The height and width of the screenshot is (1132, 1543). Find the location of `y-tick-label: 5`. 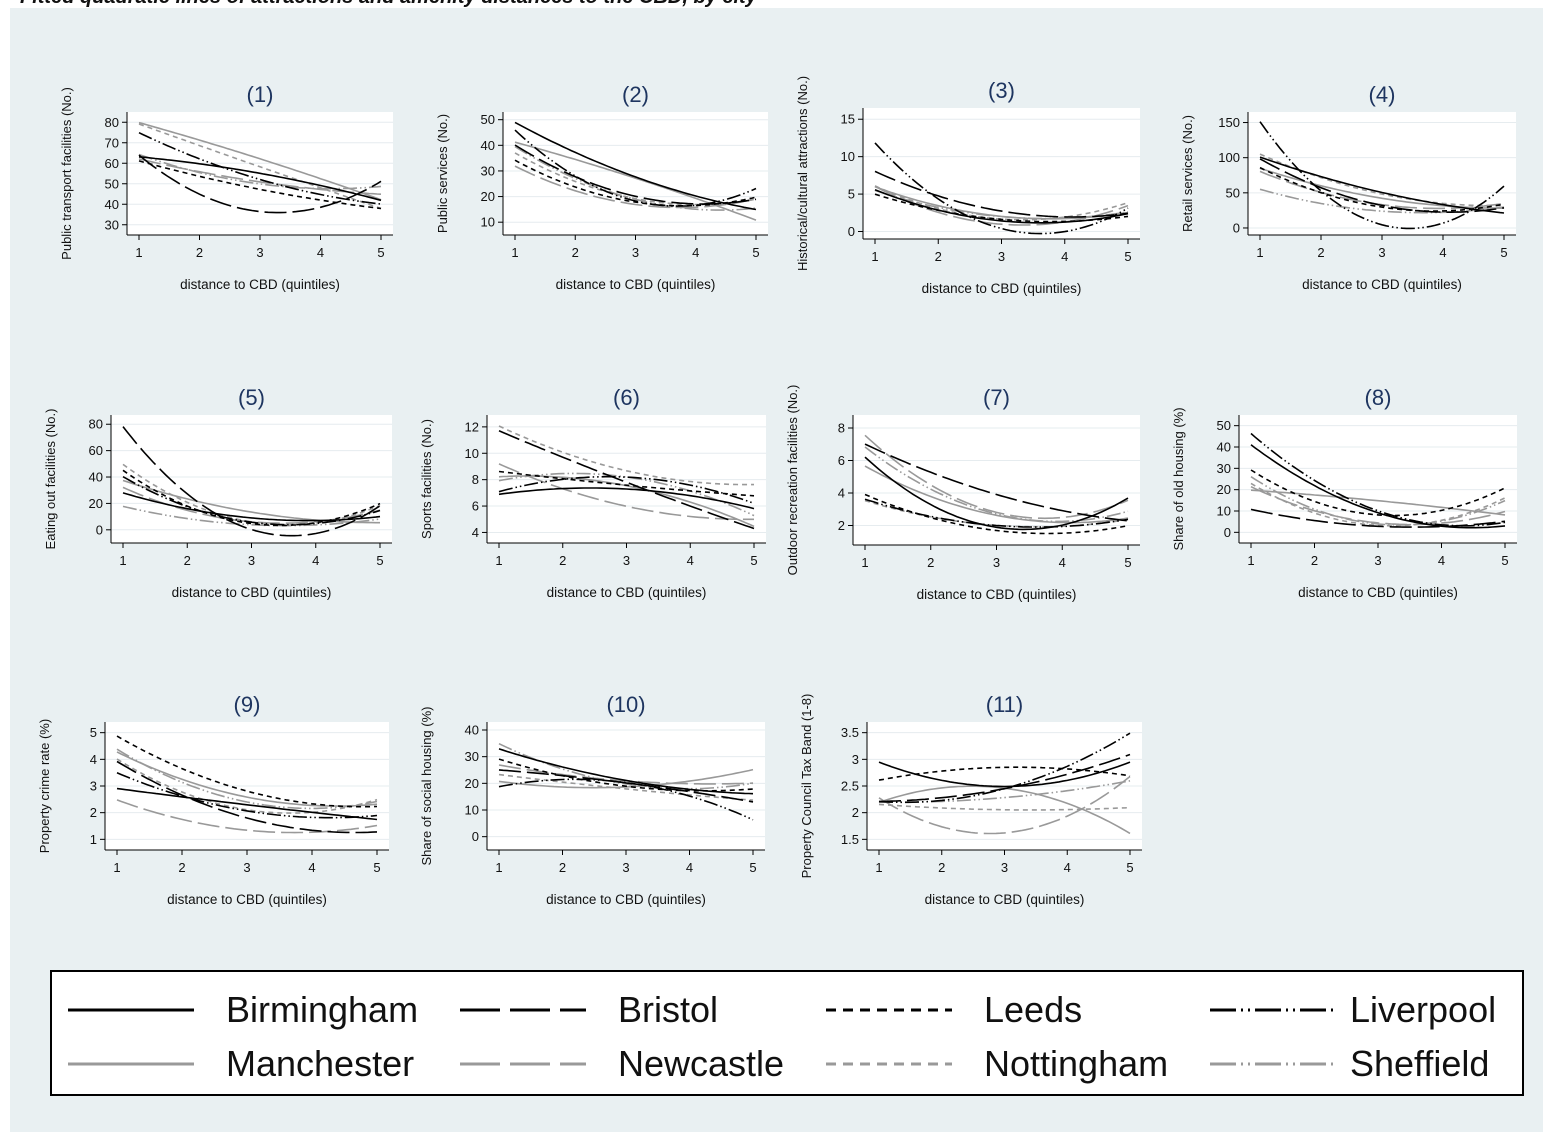

y-tick-label: 5 is located at coordinates (851, 194).